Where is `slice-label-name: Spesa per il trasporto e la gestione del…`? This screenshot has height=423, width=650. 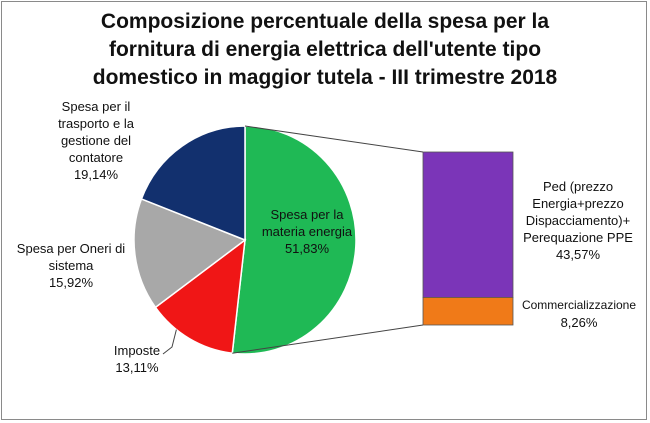 slice-label-name: Spesa per il trasporto e la gestione del… is located at coordinates (96, 132).